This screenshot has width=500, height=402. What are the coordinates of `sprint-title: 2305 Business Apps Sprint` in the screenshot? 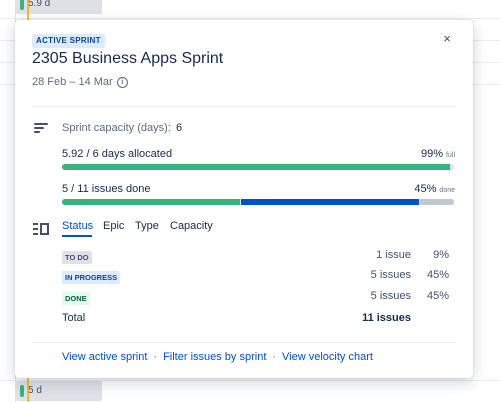 It's located at (128, 58).